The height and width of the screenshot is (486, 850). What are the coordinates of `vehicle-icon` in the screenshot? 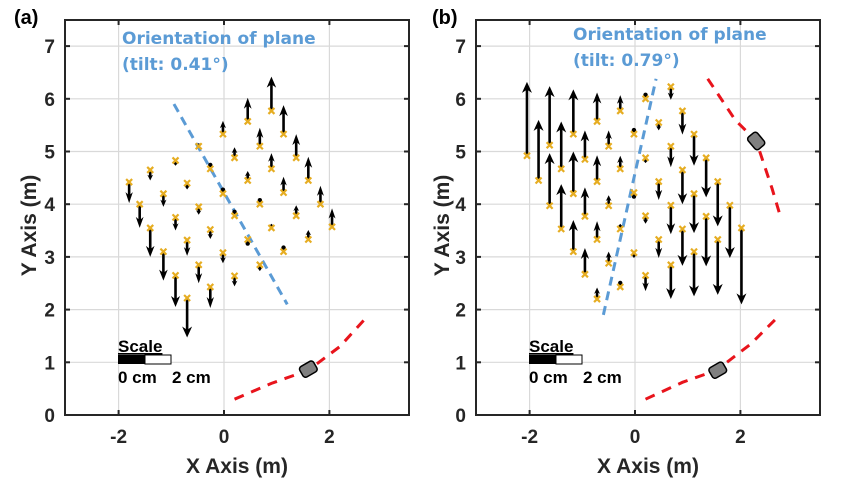 It's located at (308, 369).